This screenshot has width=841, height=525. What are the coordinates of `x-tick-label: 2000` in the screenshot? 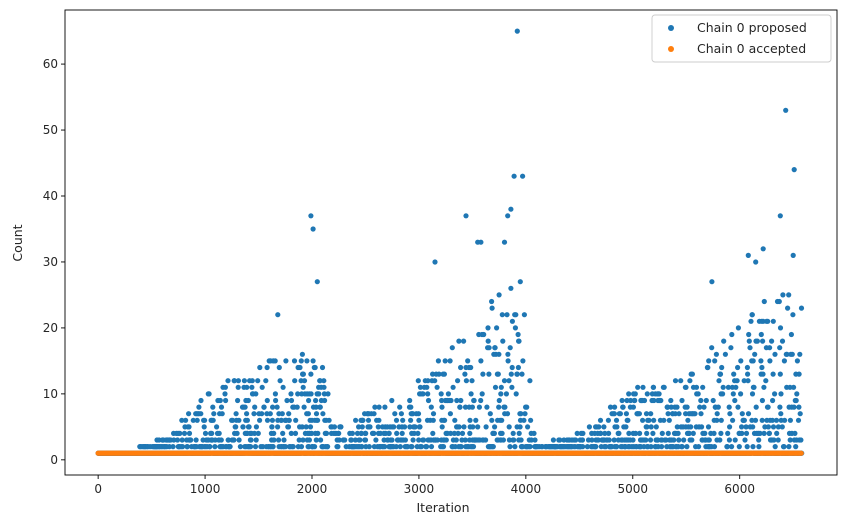 It's located at (312, 489).